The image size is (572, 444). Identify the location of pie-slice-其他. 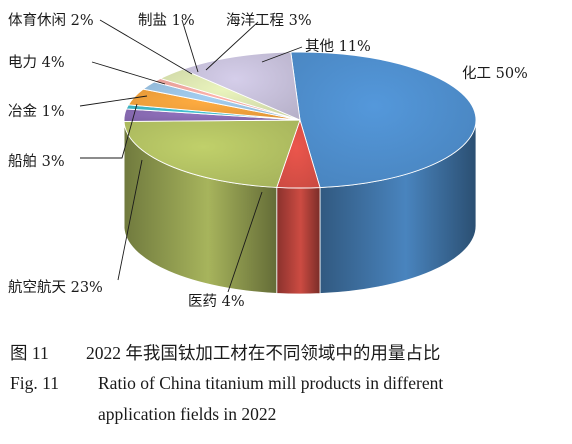
(241, 86).